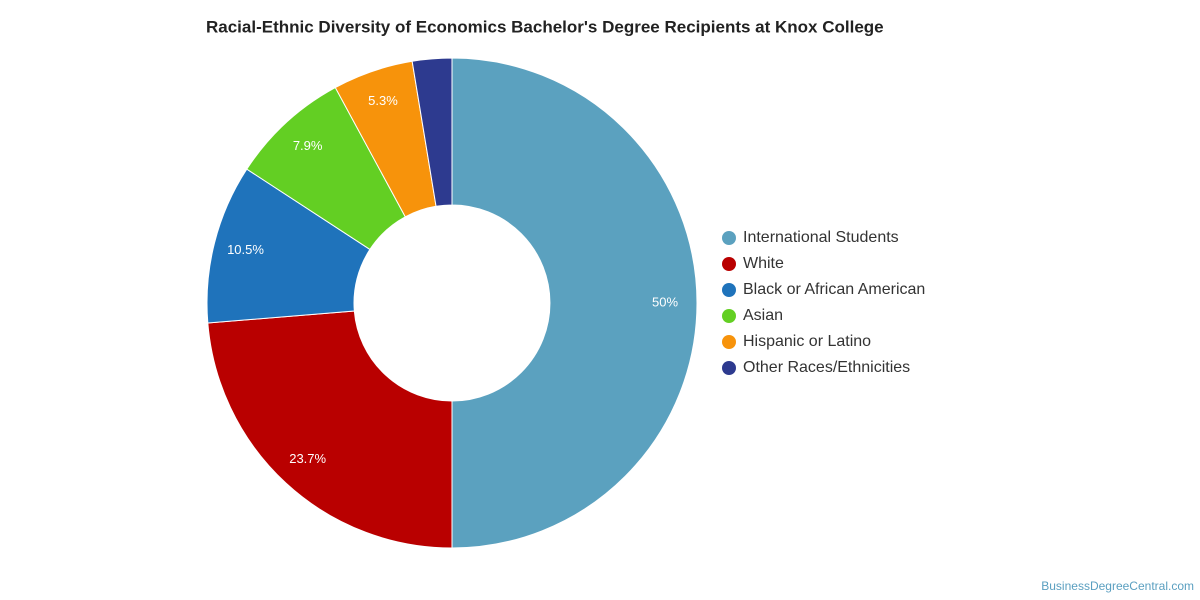 This screenshot has height=600, width=1200. What do you see at coordinates (821, 237) in the screenshot?
I see `legend-label: International Students` at bounding box center [821, 237].